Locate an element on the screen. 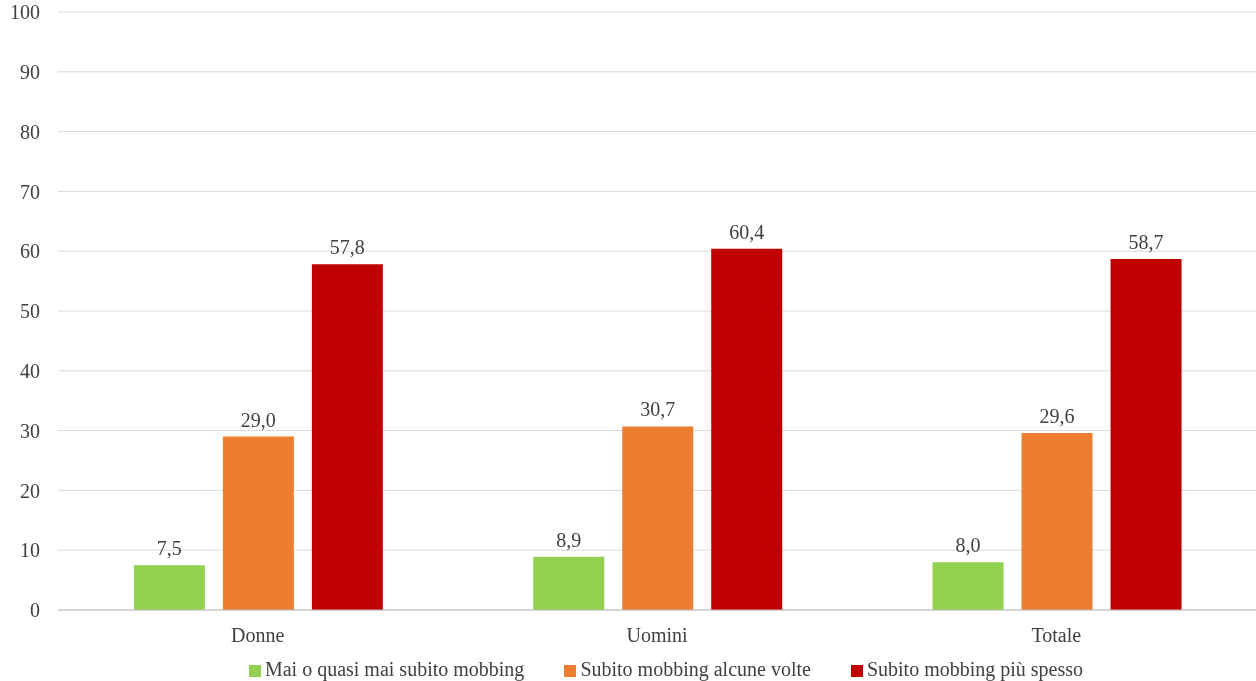 This screenshot has width=1256, height=681. data-label: 57,8 is located at coordinates (347, 247).